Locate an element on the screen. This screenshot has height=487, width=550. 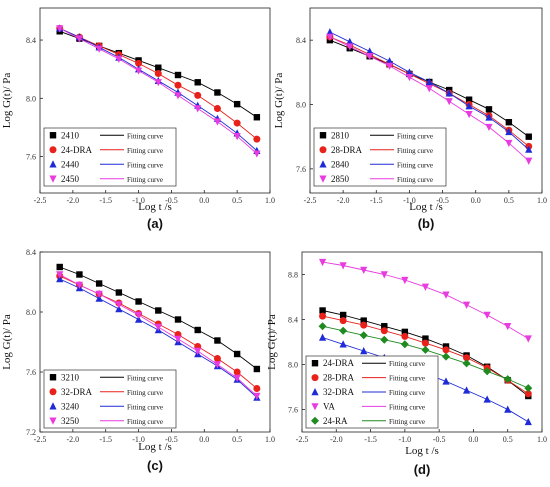
x-tick-label: -2.0 is located at coordinates (73, 200).